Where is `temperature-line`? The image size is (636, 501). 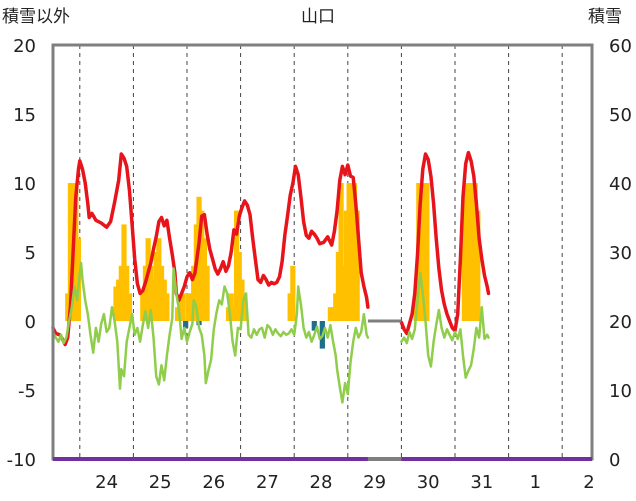
temperature-line is located at coordinates (445, 243).